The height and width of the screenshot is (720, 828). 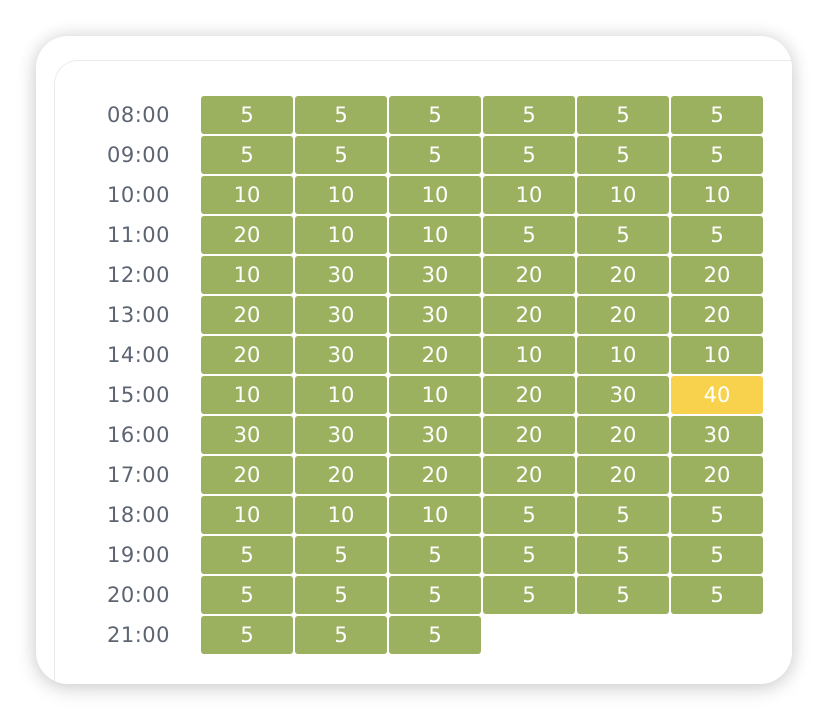 What do you see at coordinates (139, 595) in the screenshot?
I see `time-label: 20:00` at bounding box center [139, 595].